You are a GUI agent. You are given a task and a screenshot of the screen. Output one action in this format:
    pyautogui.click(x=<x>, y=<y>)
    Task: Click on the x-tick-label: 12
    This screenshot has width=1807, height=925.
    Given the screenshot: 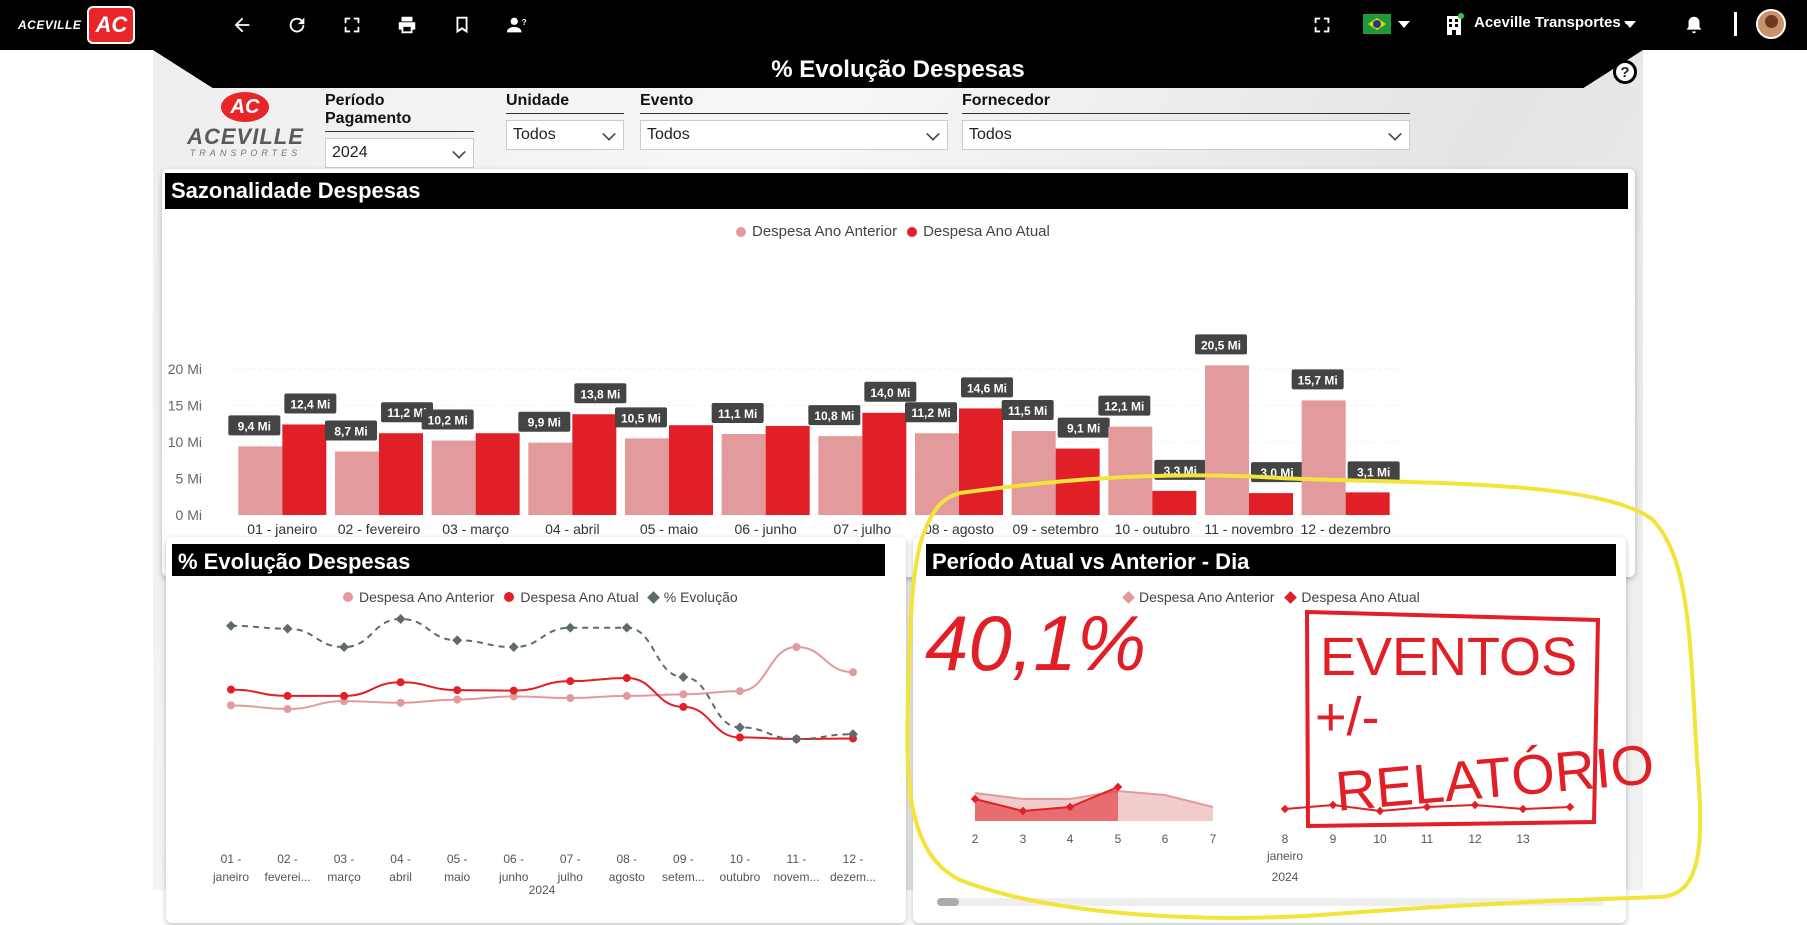 What is the action you would take?
    pyautogui.click(x=1475, y=839)
    